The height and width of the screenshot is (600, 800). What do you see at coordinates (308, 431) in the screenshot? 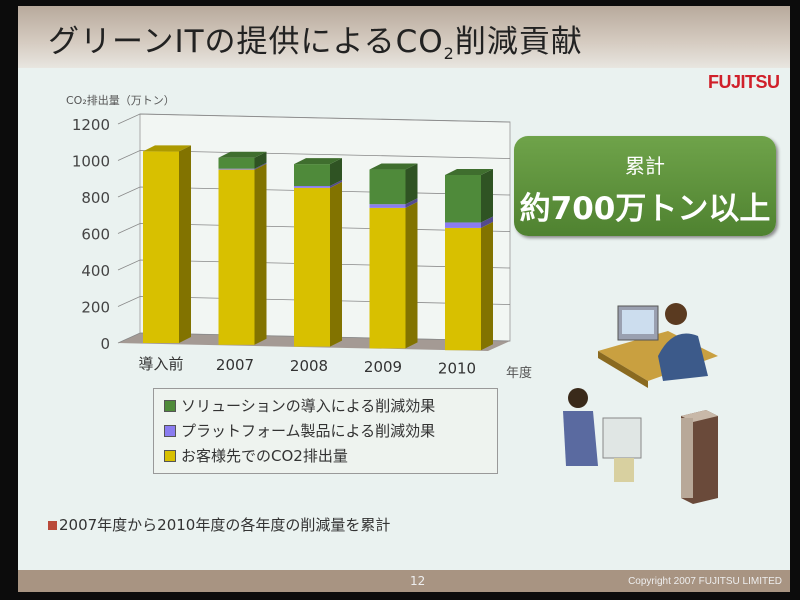
I see `legend-label: プラットフォーム製品による削減効果` at bounding box center [308, 431].